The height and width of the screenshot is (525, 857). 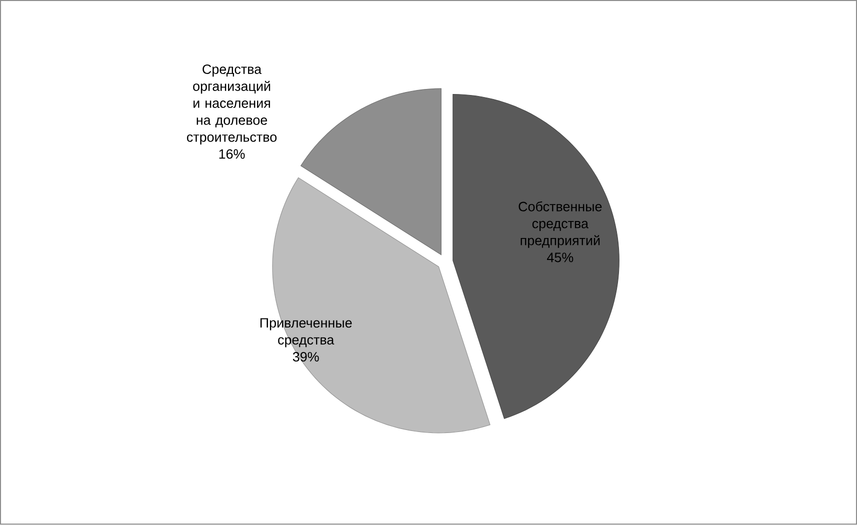 What do you see at coordinates (560, 225) in the screenshot?
I see `slice-label: Собственные средства предприятий` at bounding box center [560, 225].